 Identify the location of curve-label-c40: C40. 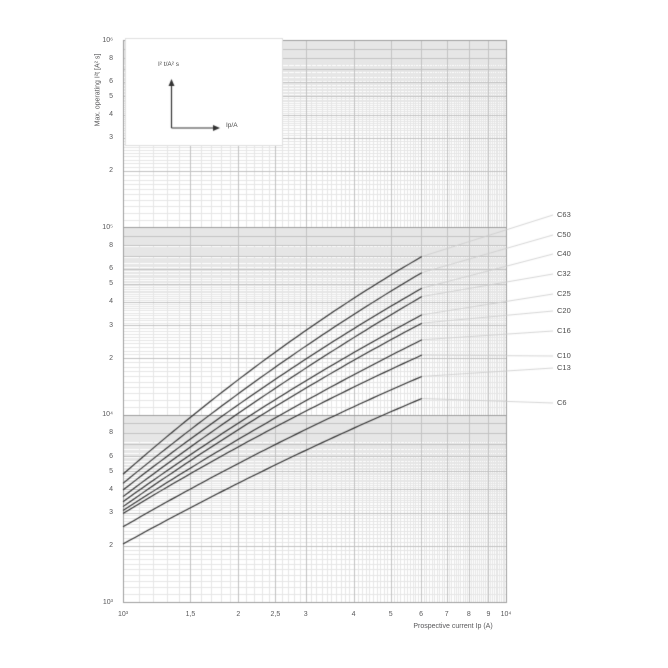
(564, 253).